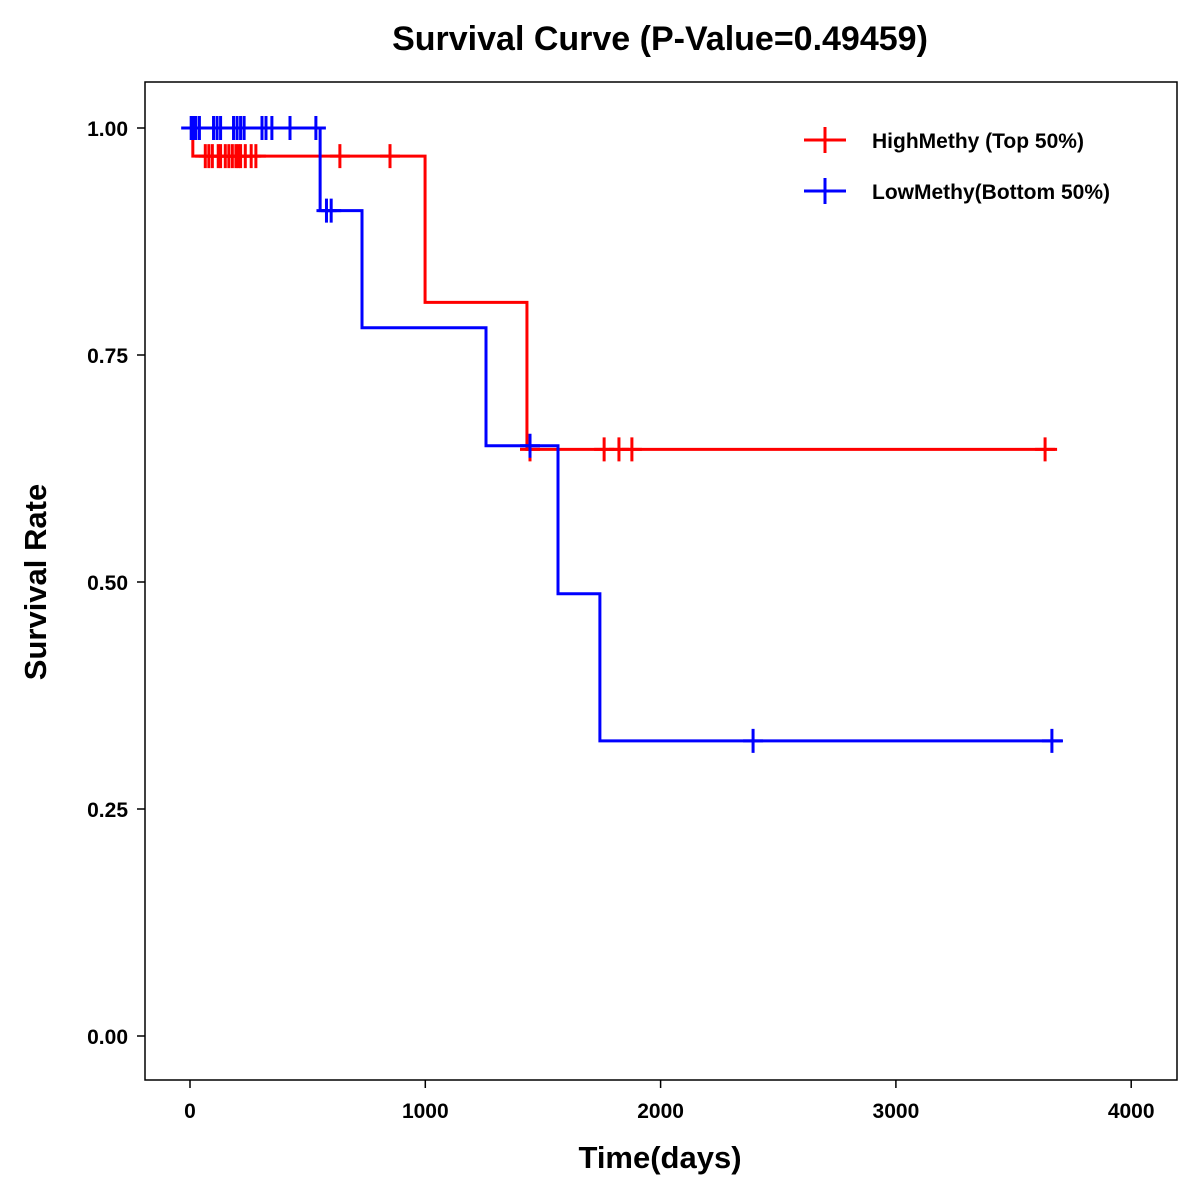  I want to click on y-tick-label: 0.50, so click(107, 583).